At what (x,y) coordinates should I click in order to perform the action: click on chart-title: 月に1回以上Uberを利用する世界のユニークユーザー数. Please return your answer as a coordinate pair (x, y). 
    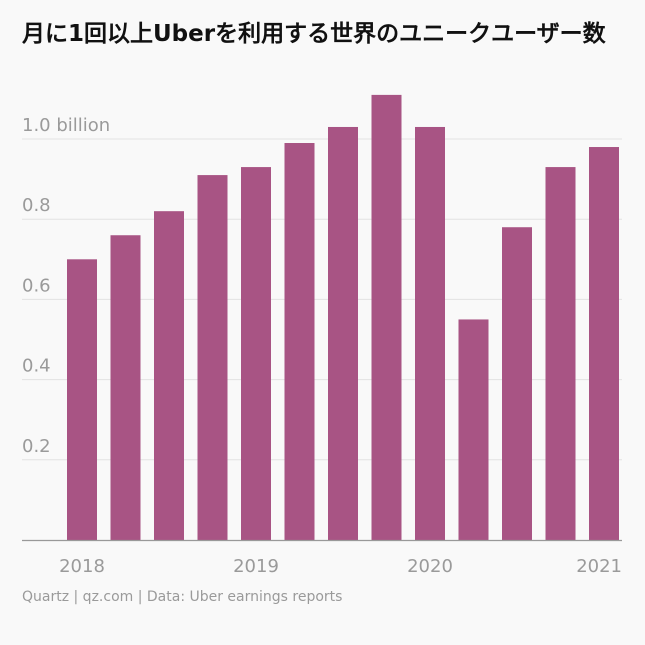
    Looking at the image, I should click on (314, 34).